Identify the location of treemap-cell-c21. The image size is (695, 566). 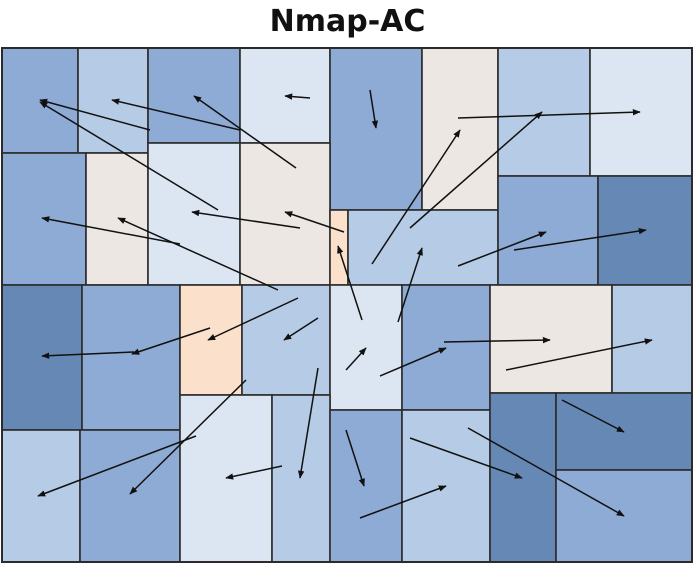
(366, 347).